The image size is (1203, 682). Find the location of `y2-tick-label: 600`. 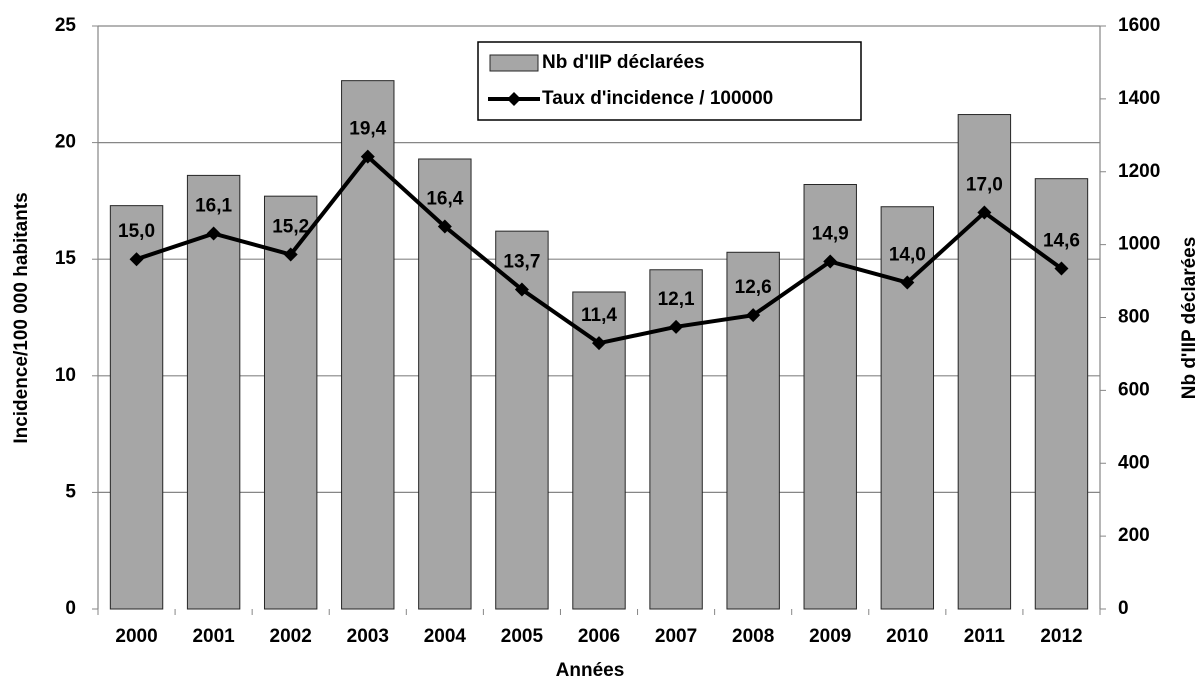

y2-tick-label: 600 is located at coordinates (1134, 389).